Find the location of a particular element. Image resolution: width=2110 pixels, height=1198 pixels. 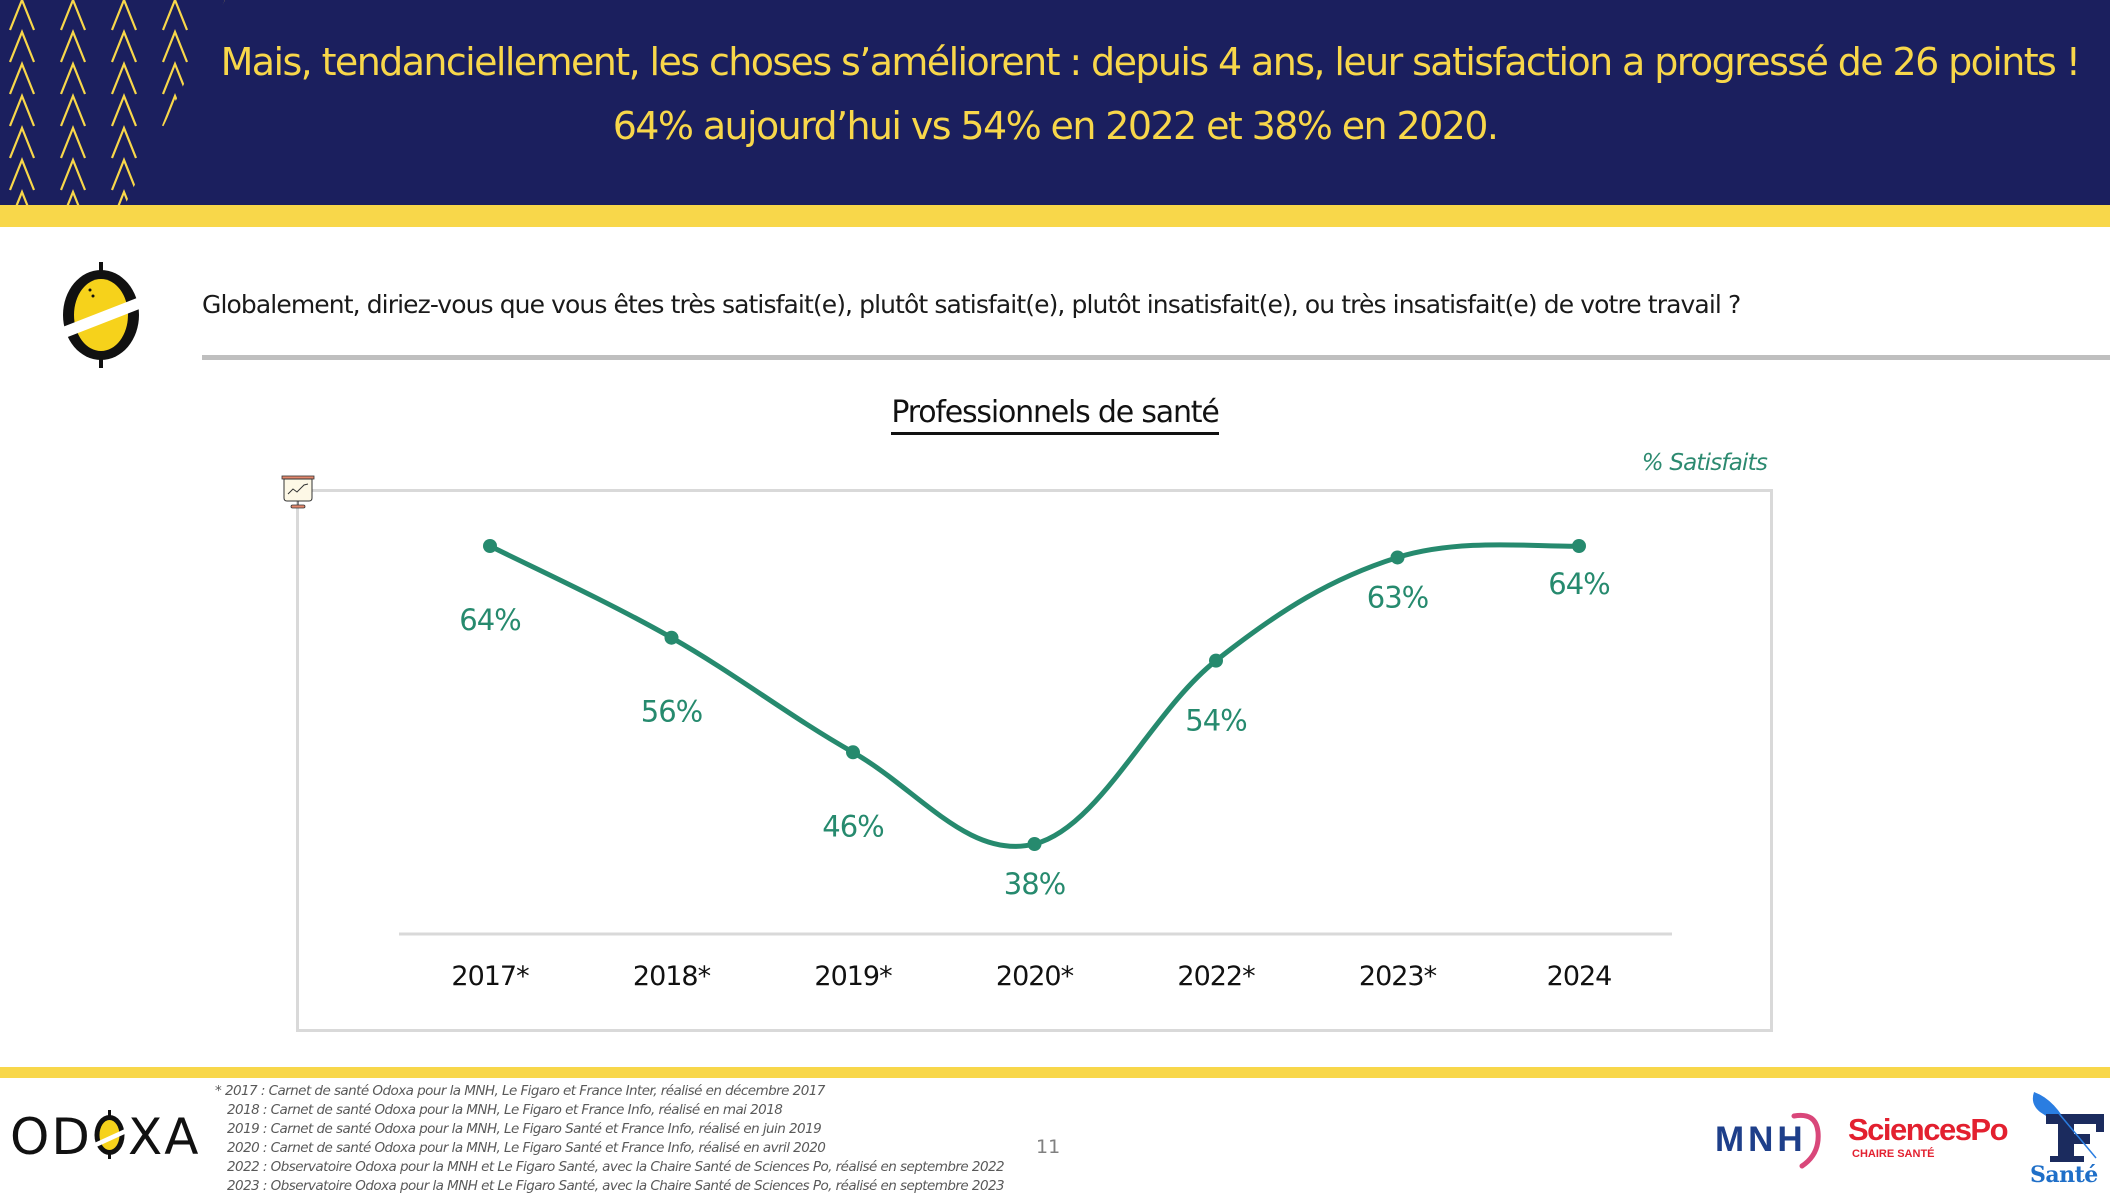

svg-text: XA is located at coordinates (164, 1134).